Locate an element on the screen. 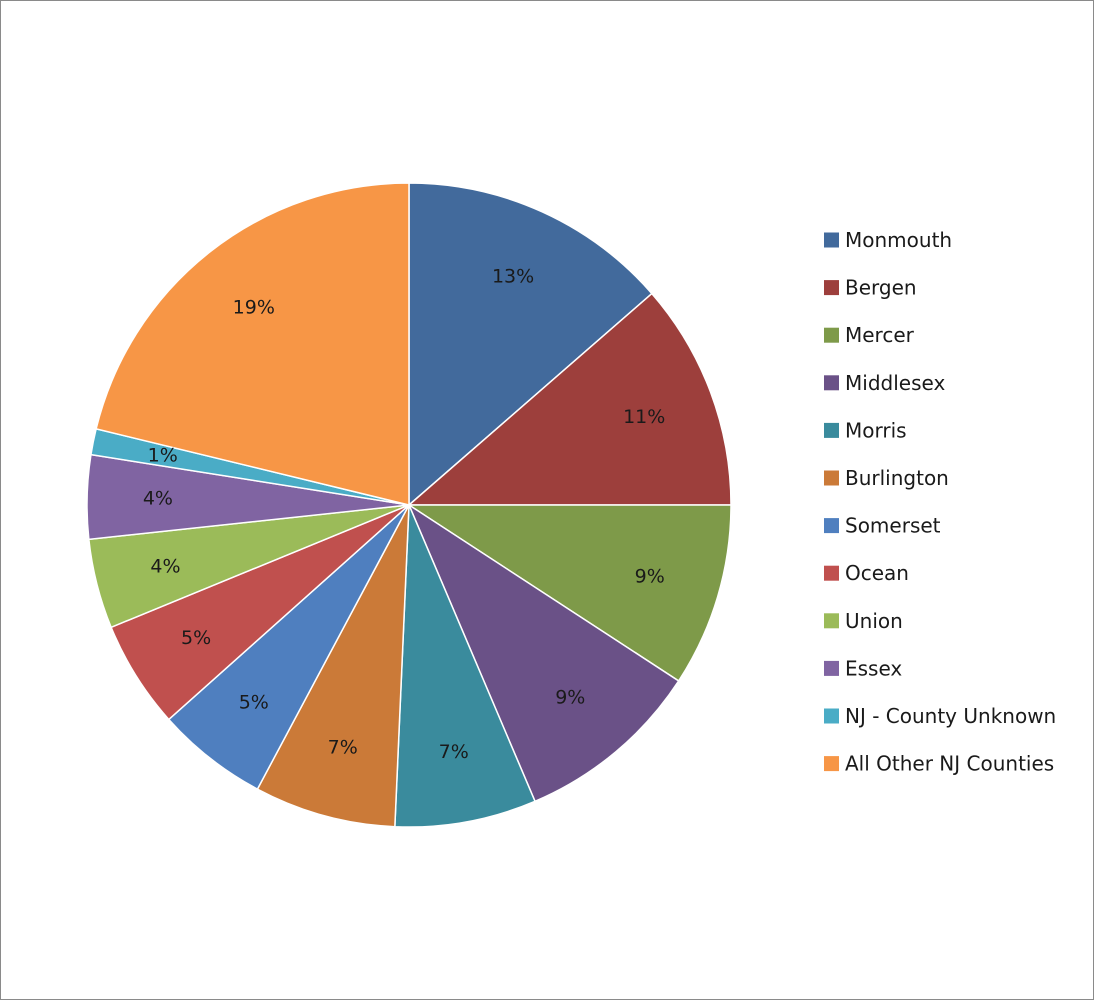 This screenshot has height=1000, width=1096. legend-item-essex: Essex is located at coordinates (863, 668).